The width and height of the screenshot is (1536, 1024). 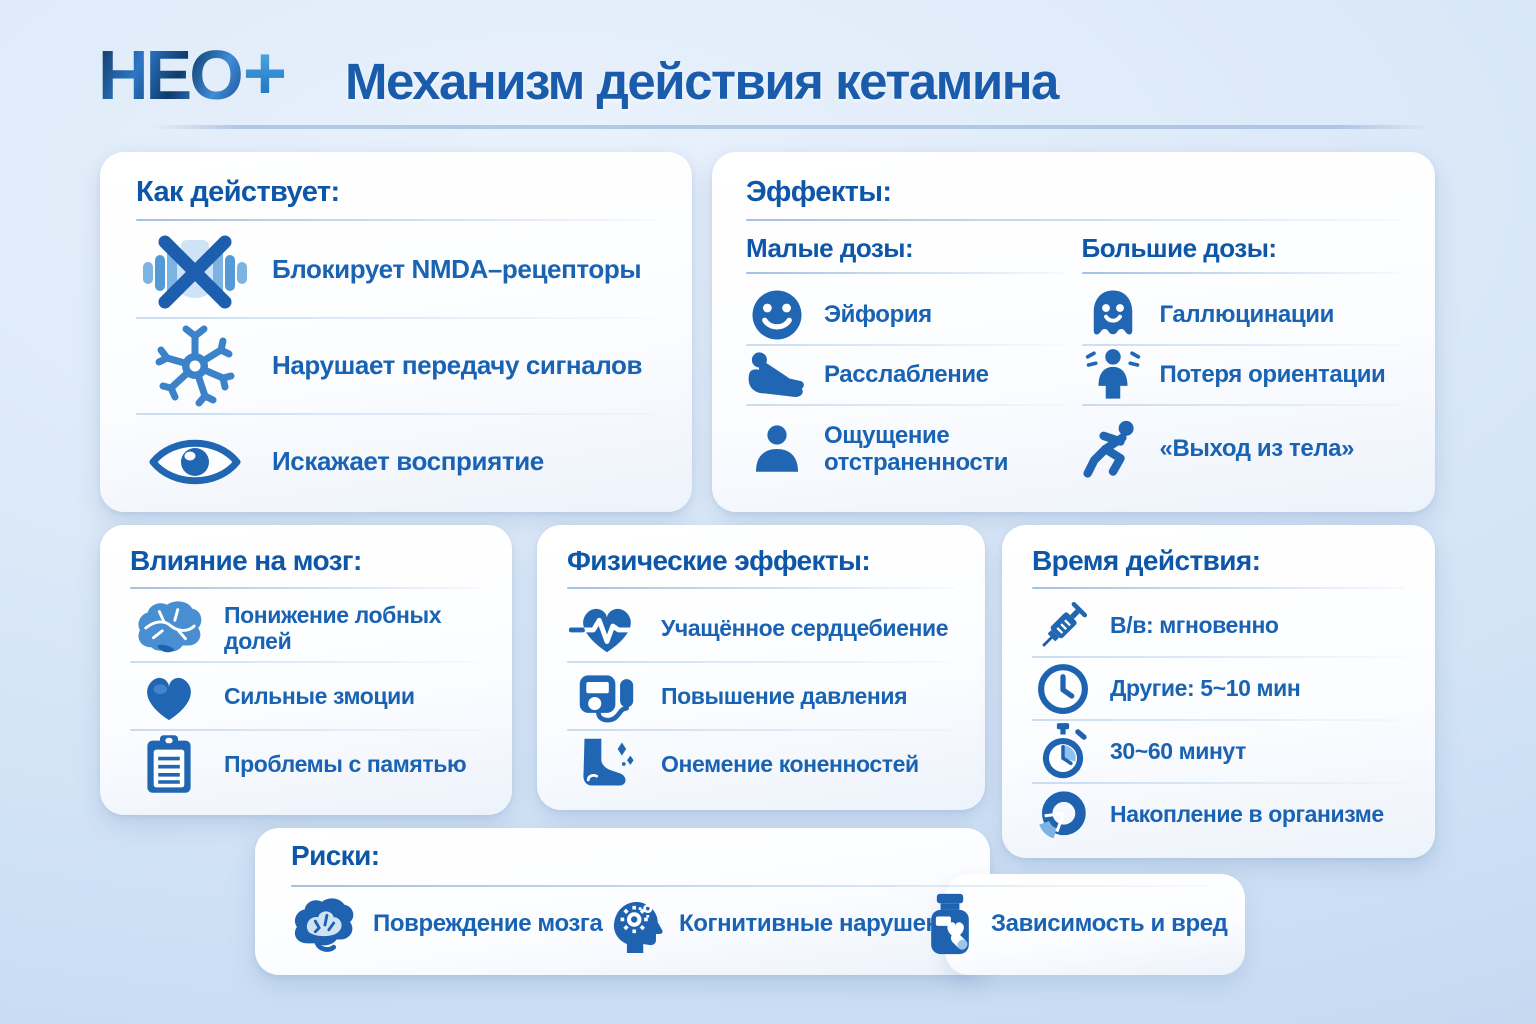 I want to click on list-item: Учащённое сердцебиение, so click(x=761, y=628).